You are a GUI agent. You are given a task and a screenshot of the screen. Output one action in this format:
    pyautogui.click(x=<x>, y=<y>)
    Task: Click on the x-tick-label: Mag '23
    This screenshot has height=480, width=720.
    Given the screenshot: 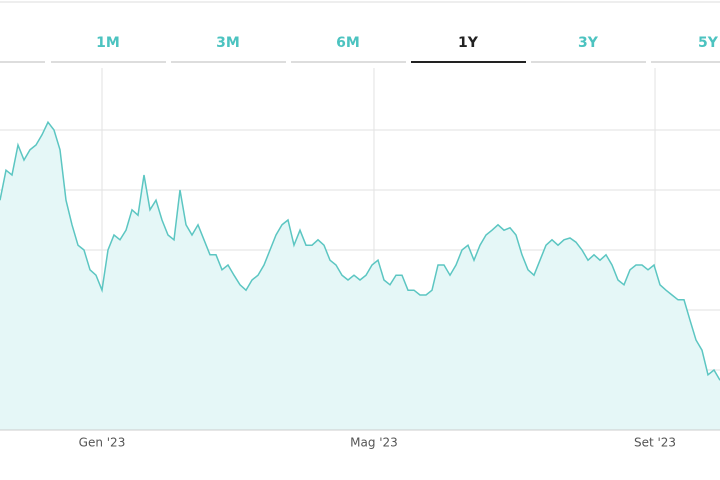 What is the action you would take?
    pyautogui.click(x=374, y=443)
    